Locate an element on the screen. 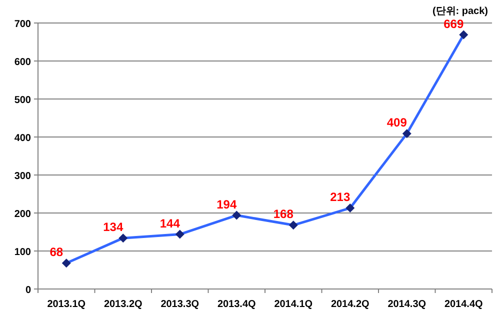 The image size is (500, 325). y-tick-label: 200 is located at coordinates (23, 214).